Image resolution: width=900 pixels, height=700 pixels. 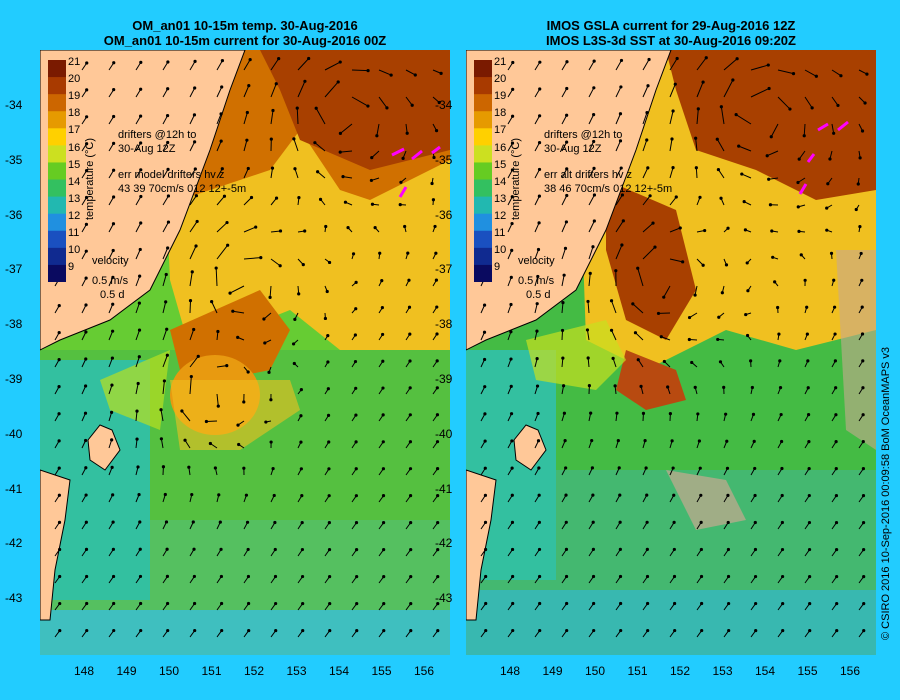 I want to click on right-colorbar, so click(x=483, y=171).